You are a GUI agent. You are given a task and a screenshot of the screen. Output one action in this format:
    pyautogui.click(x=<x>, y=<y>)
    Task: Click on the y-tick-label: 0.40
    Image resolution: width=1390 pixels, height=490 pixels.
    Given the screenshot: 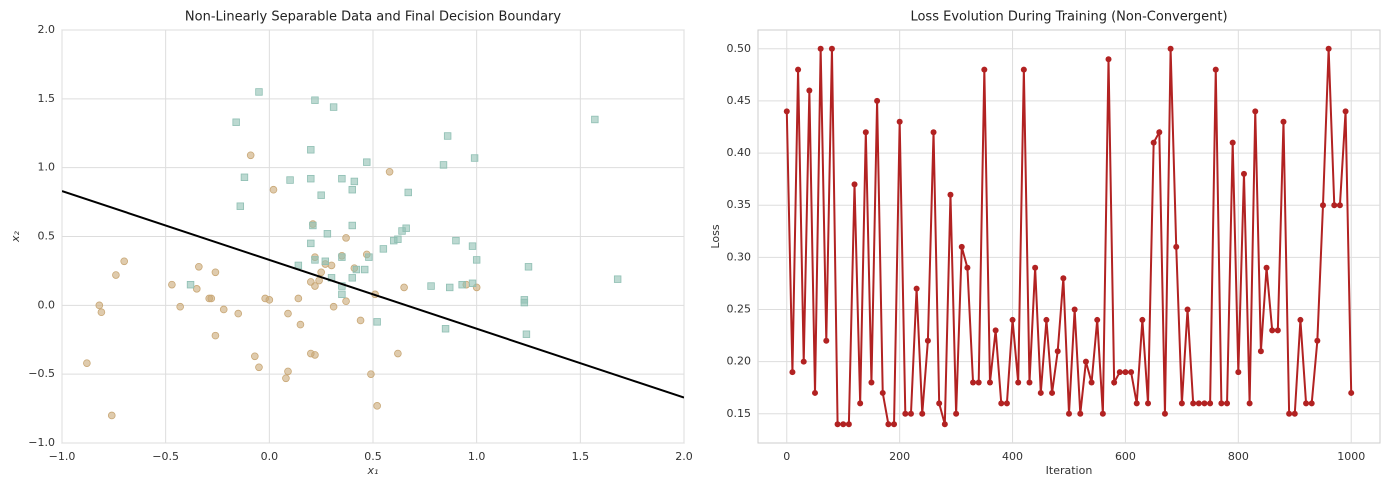 What is the action you would take?
    pyautogui.click(x=739, y=152)
    